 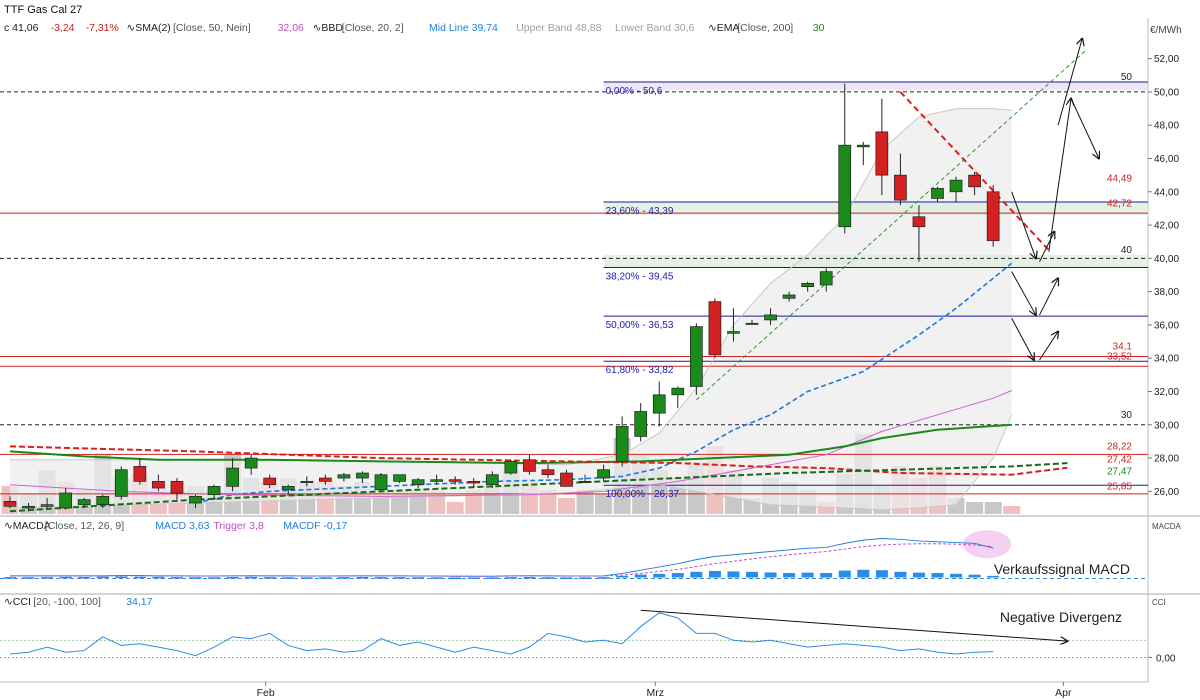 What do you see at coordinates (212, 28) in the screenshot?
I see `info-item: [Close, 50, Nein]` at bounding box center [212, 28].